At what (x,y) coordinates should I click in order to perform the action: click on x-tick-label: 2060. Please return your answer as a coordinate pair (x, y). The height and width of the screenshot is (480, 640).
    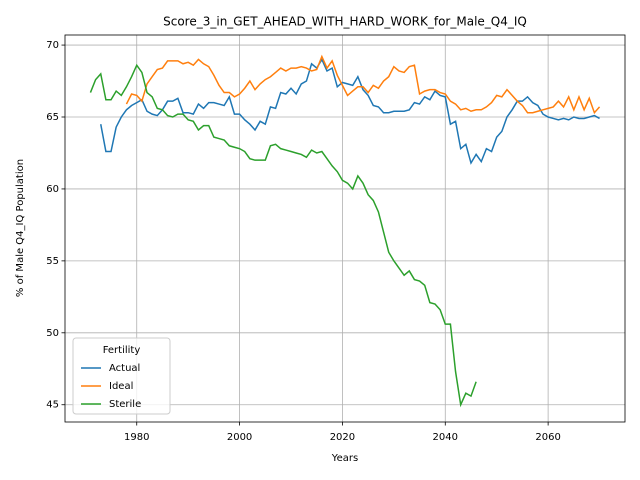
    Looking at the image, I should click on (547, 437).